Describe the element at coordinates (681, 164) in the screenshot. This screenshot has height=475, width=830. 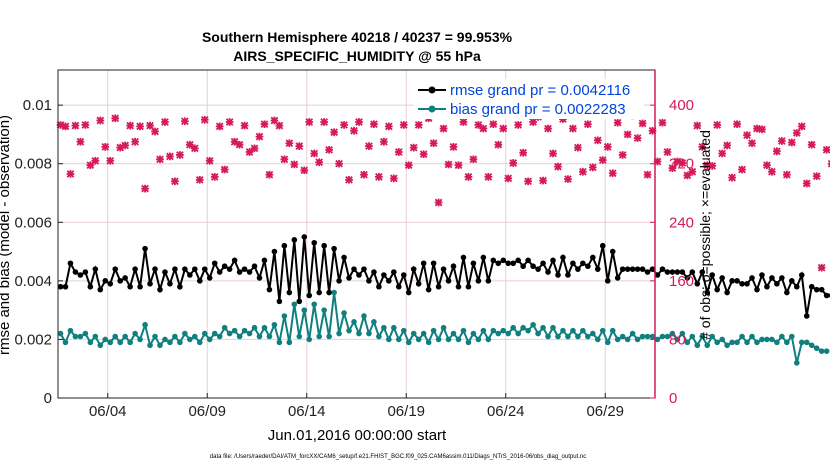
I see `y-right-tick-label: 320` at that location.